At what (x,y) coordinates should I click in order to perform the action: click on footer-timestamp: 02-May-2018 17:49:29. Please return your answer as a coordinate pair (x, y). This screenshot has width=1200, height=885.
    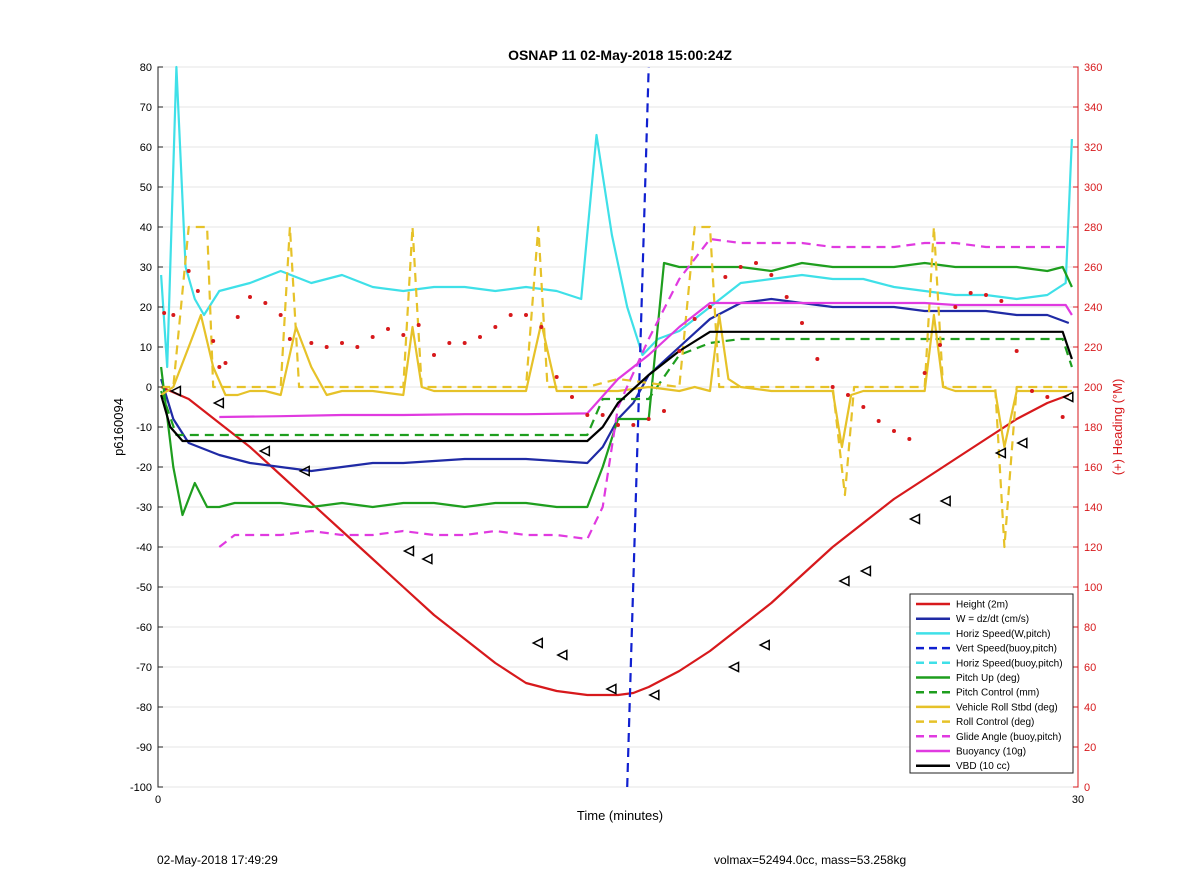
    Looking at the image, I should click on (217, 860).